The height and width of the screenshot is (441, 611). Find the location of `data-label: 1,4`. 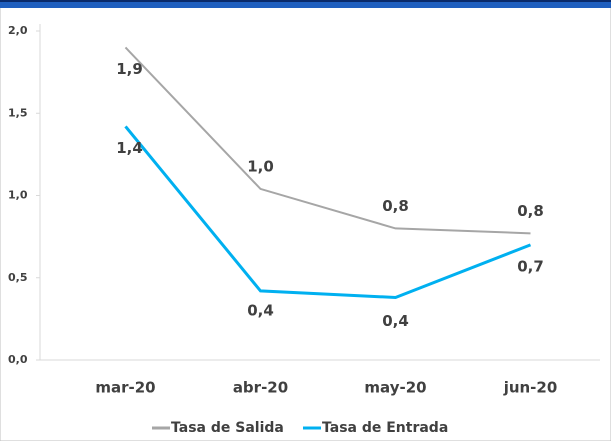

data-label: 1,4 is located at coordinates (129, 148).